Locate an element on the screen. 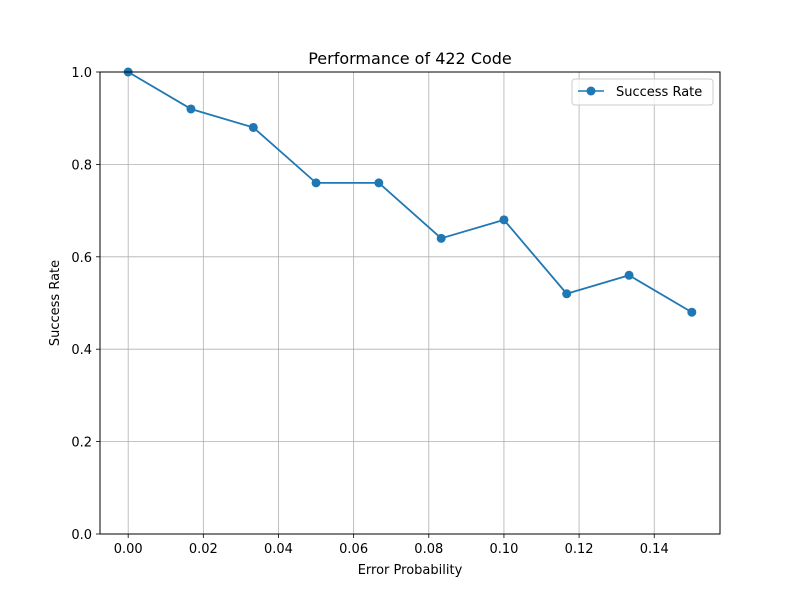 Image resolution: width=800 pixels, height=600 pixels. x-tick-label: 0.14 is located at coordinates (654, 549).